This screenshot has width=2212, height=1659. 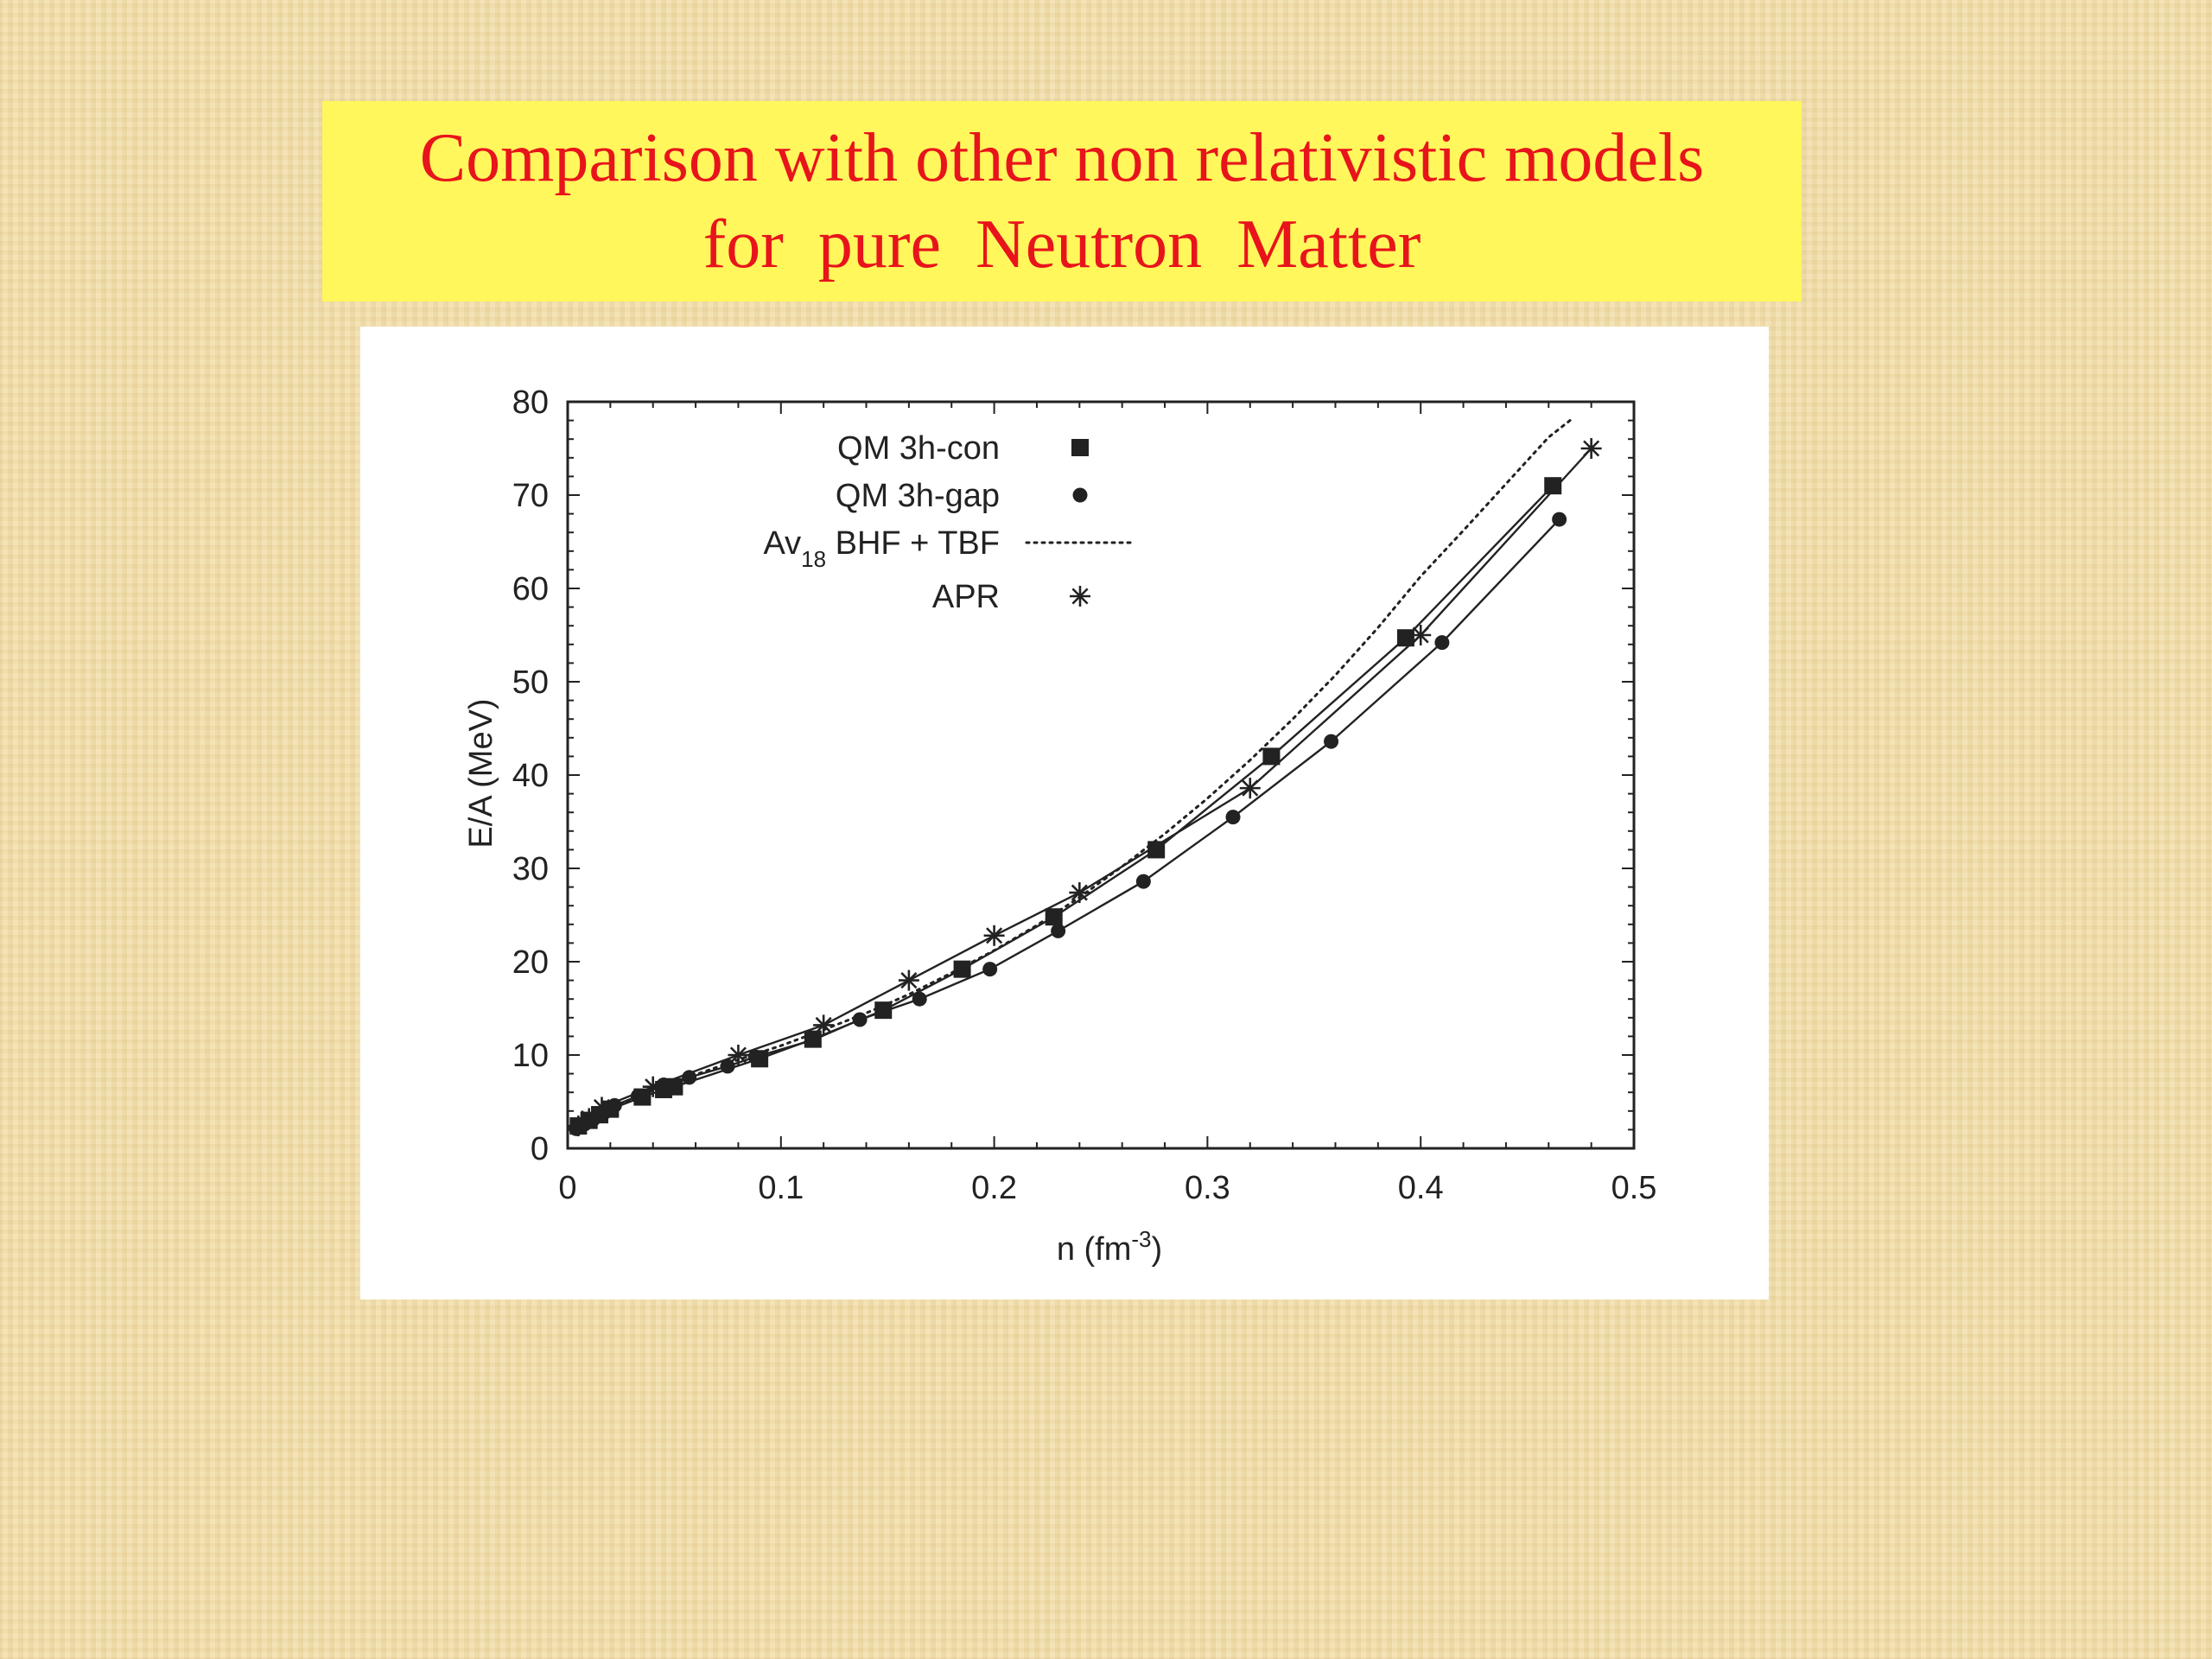 I want to click on legend-label-qm-3h-gap: QM 3h-gap, so click(x=918, y=496).